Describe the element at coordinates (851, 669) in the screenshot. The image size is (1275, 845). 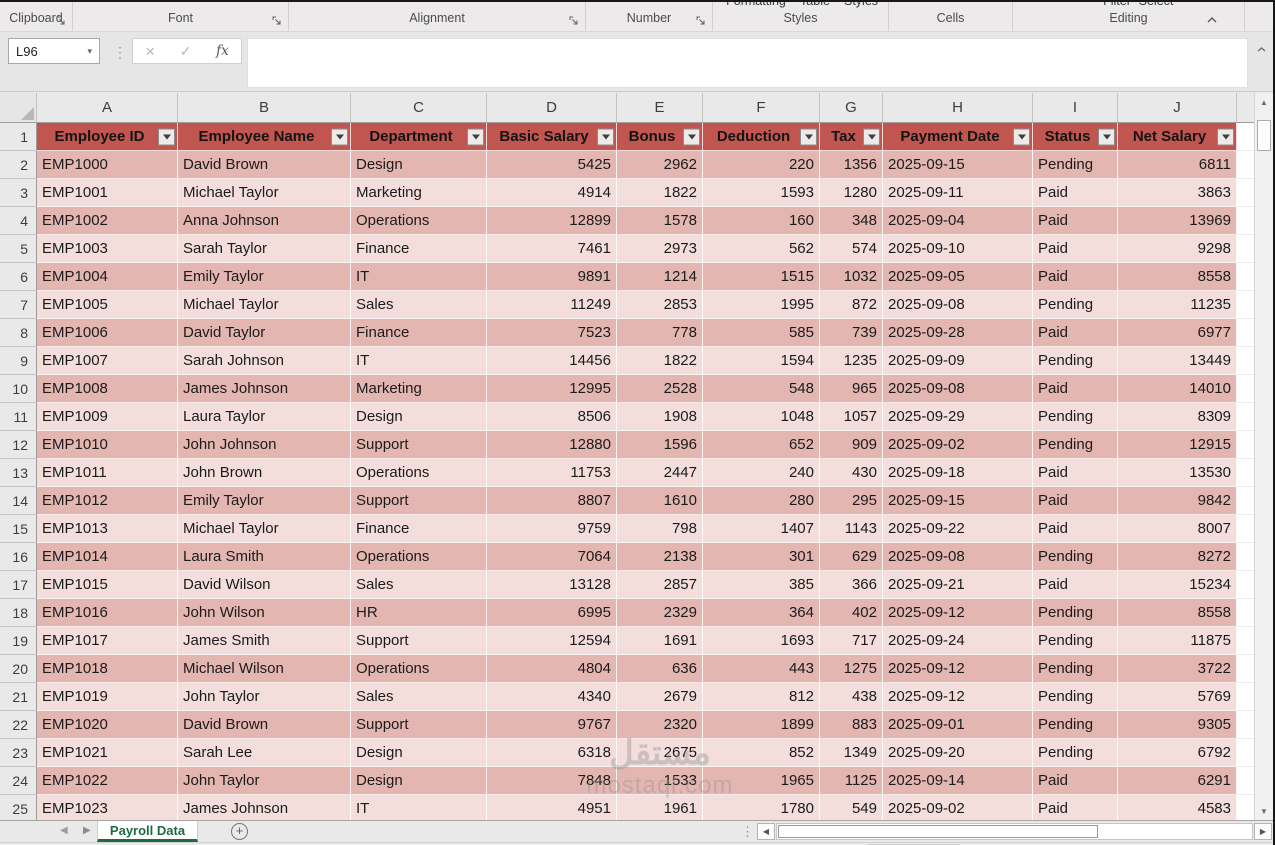
I see `cell-tax: 1275` at that location.